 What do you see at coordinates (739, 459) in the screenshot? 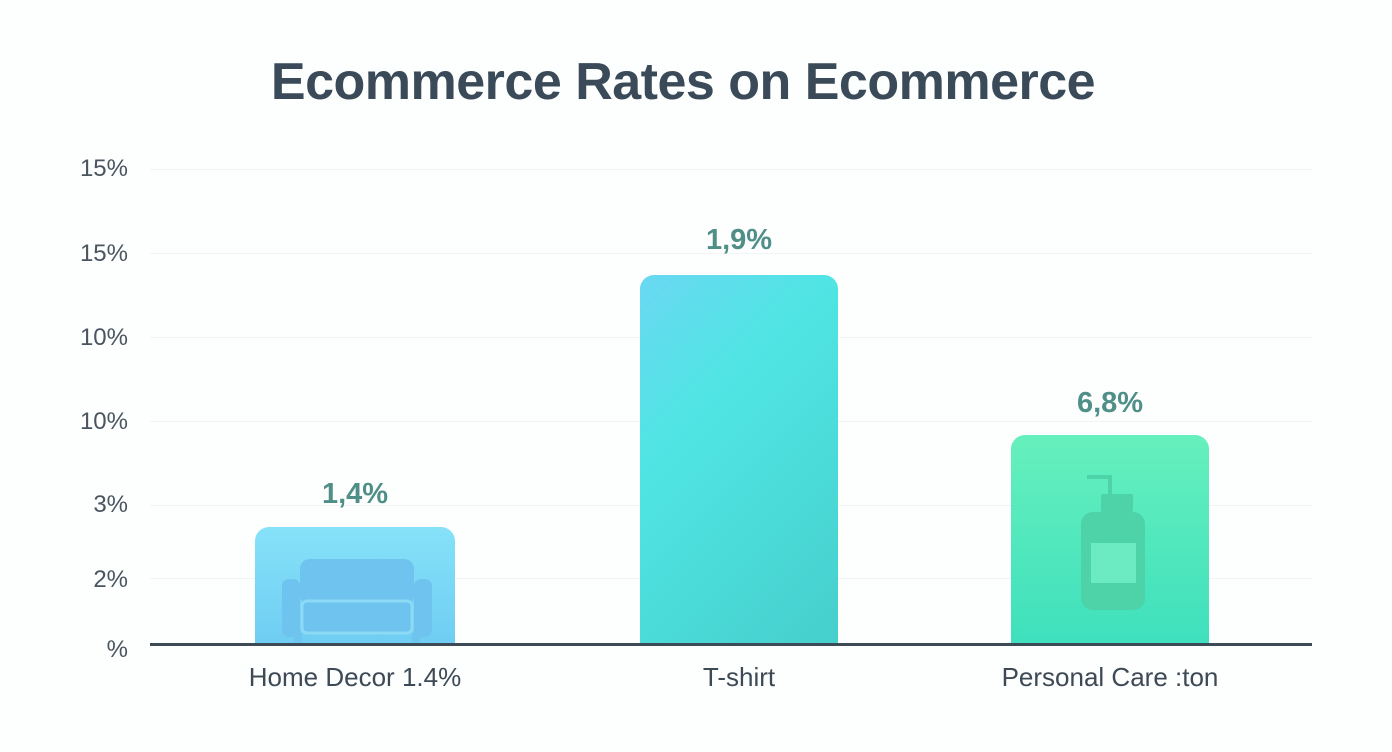
I see `bar-t-shirt` at bounding box center [739, 459].